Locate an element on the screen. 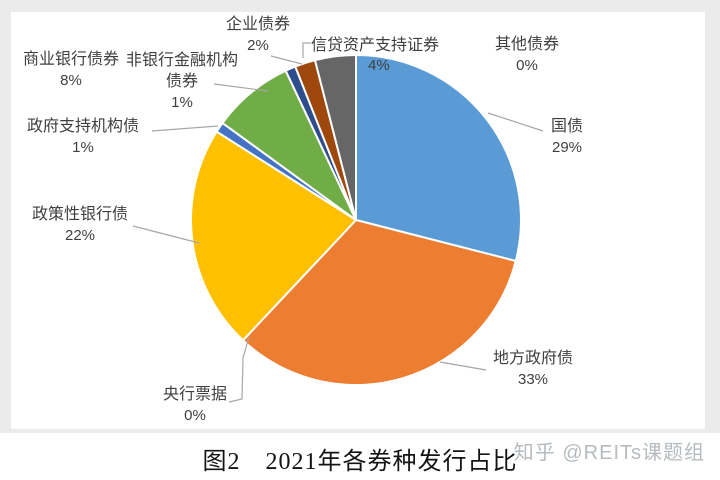  pie-slice-percent: 2% is located at coordinates (258, 45).